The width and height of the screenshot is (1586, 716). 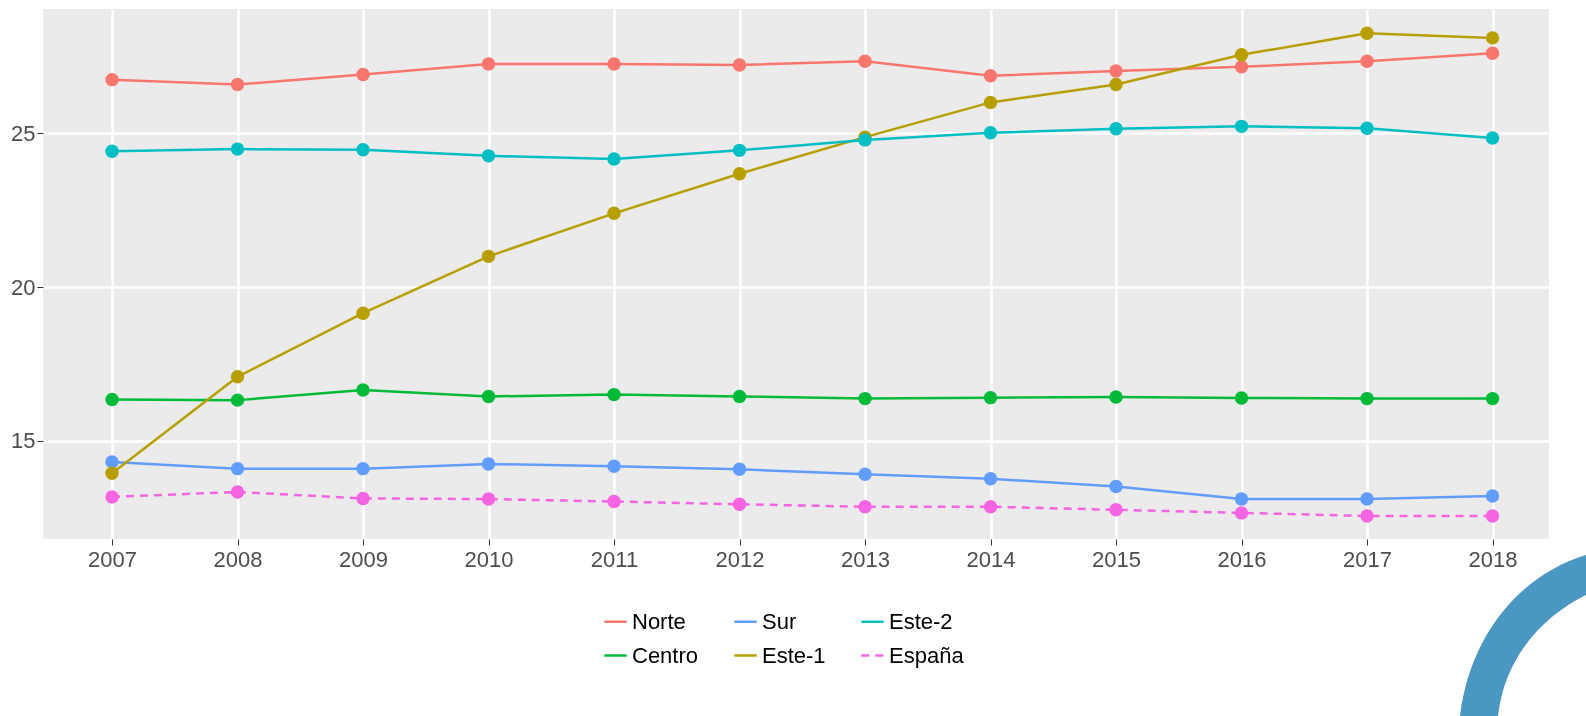 I want to click on x-tick-label: 2018, so click(x=1493, y=559).